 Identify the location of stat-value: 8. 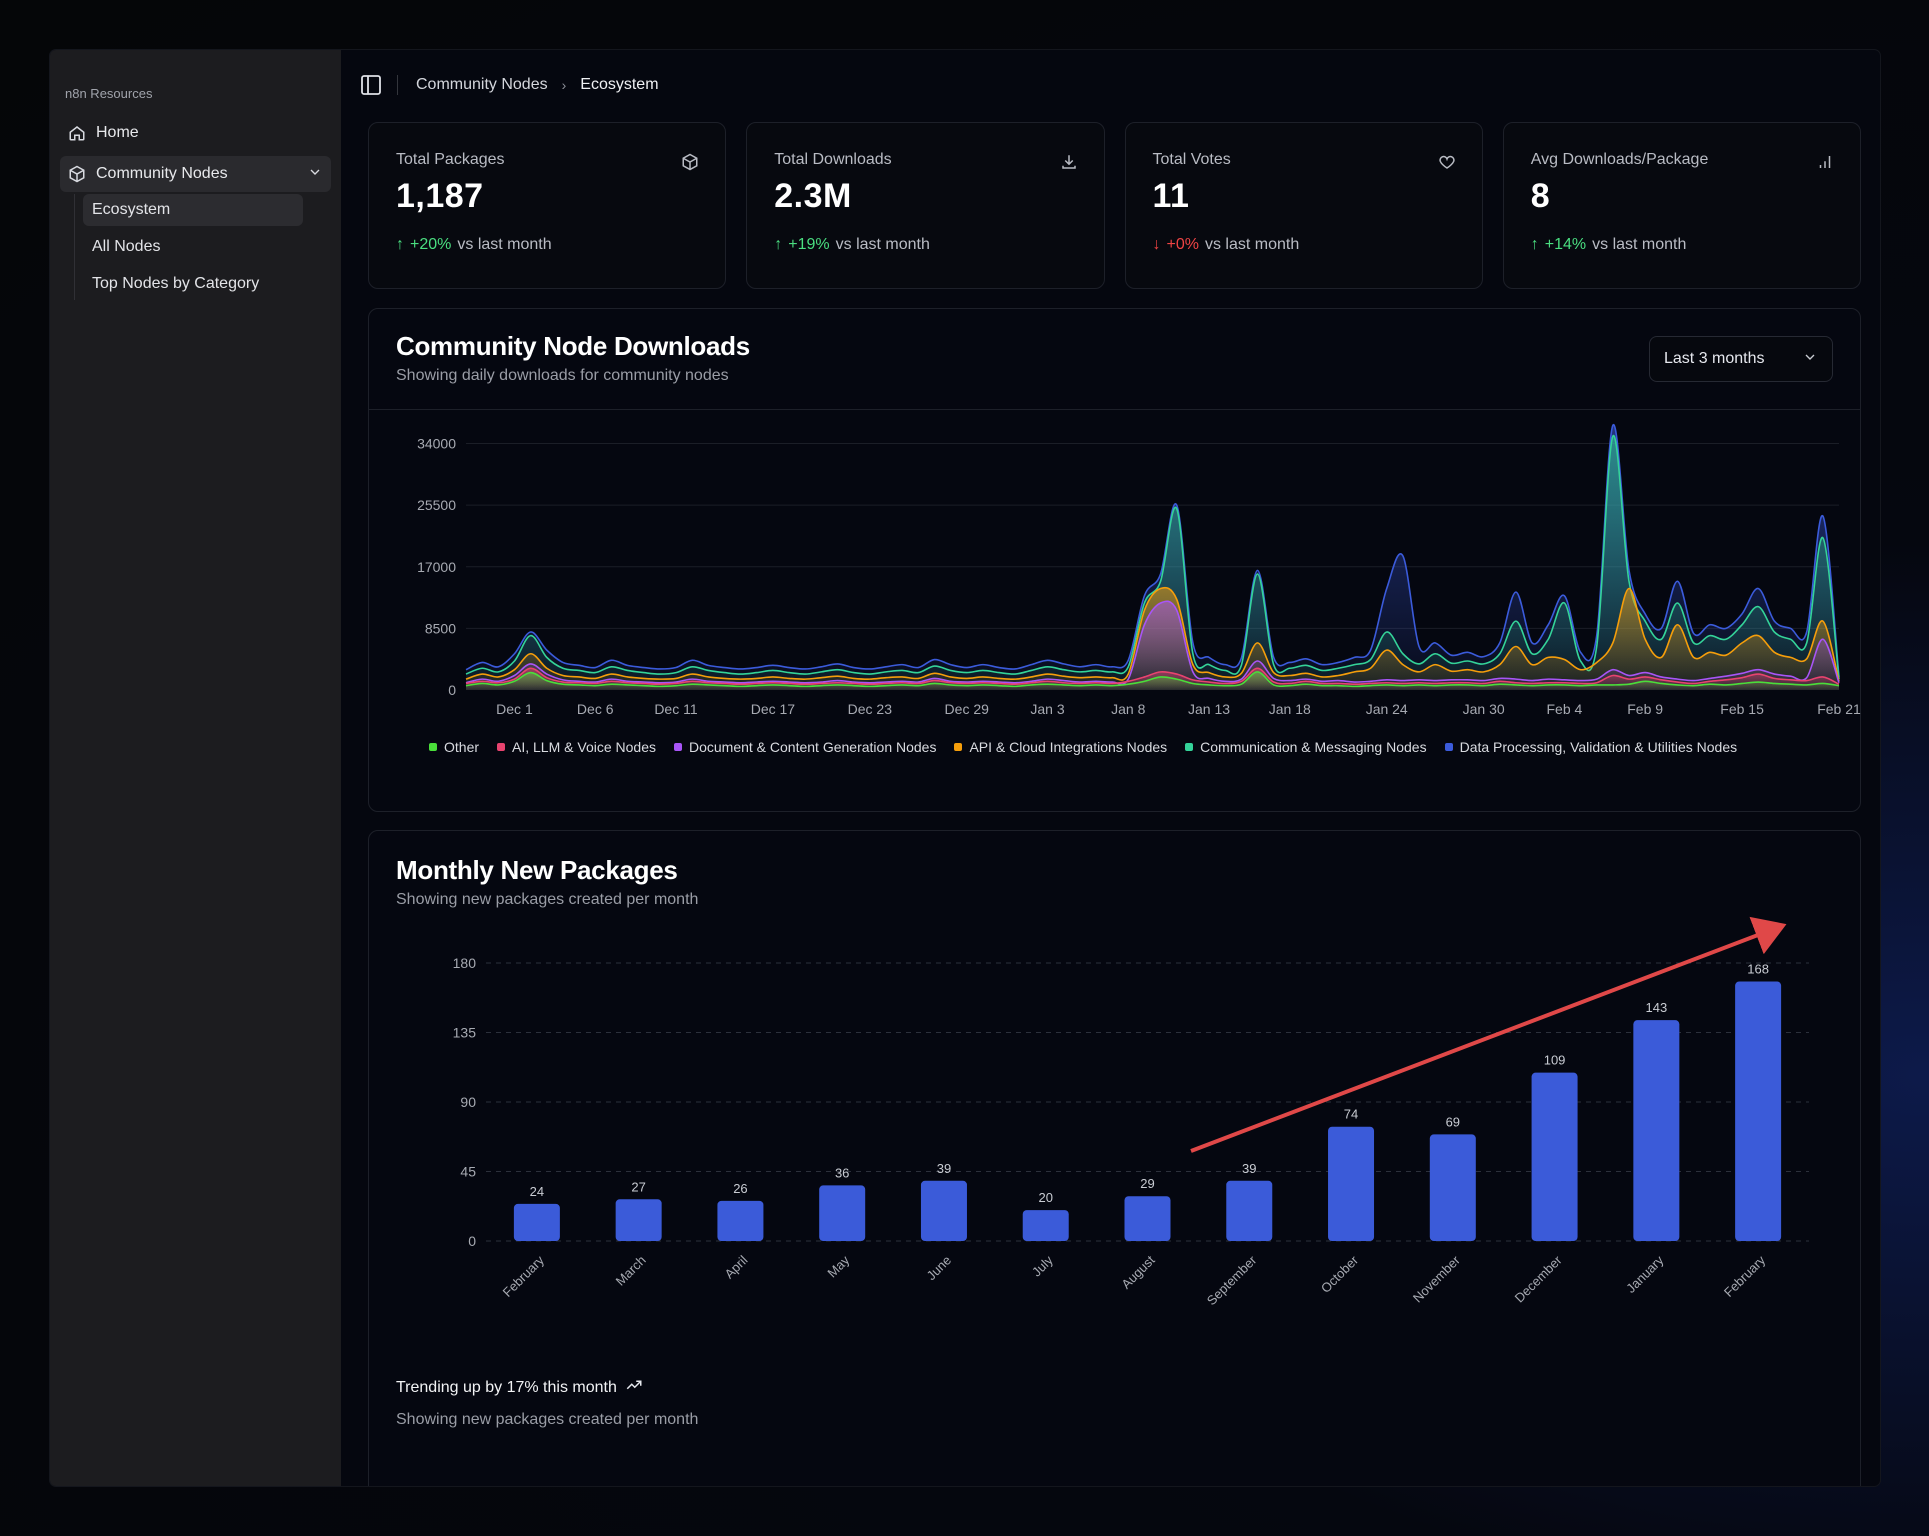
(1540, 196).